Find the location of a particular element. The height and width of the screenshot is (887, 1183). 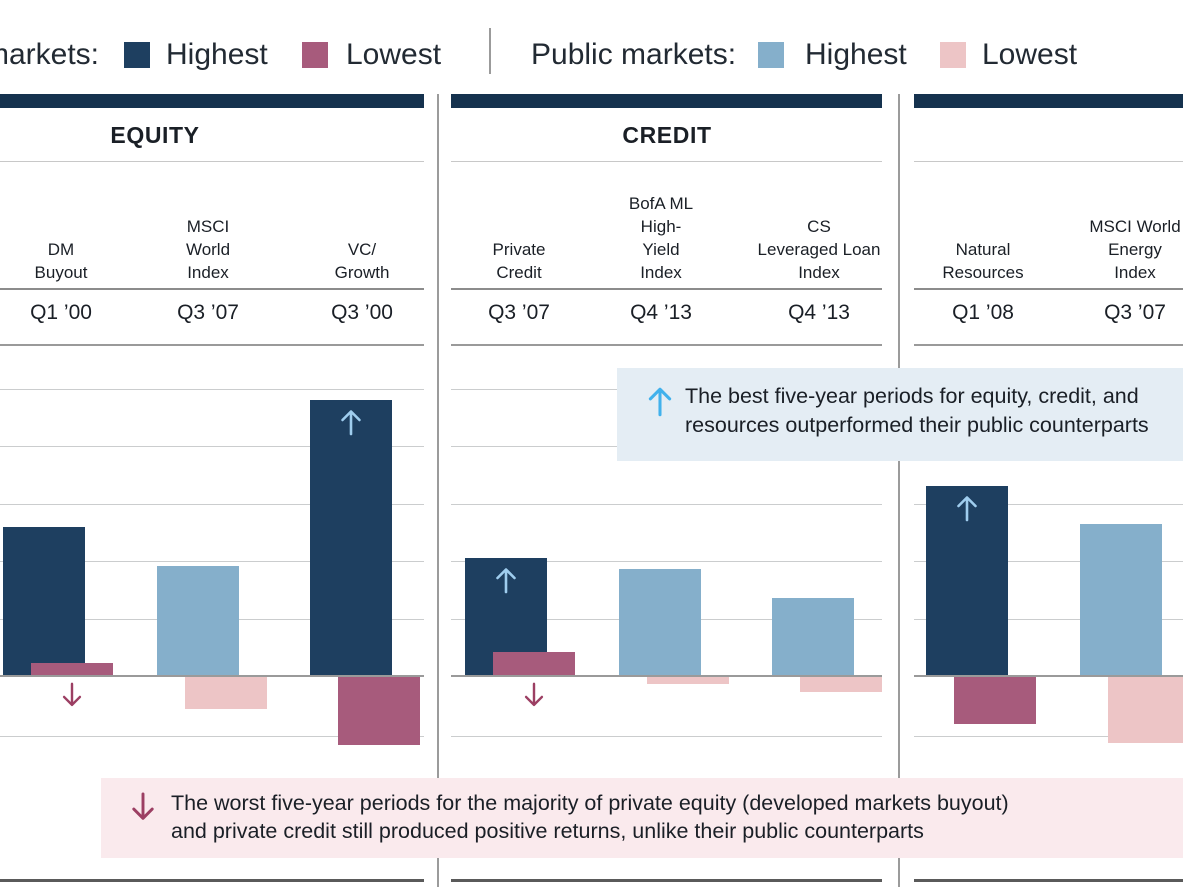

column-header: DM Buyout is located at coordinates (61, 261).